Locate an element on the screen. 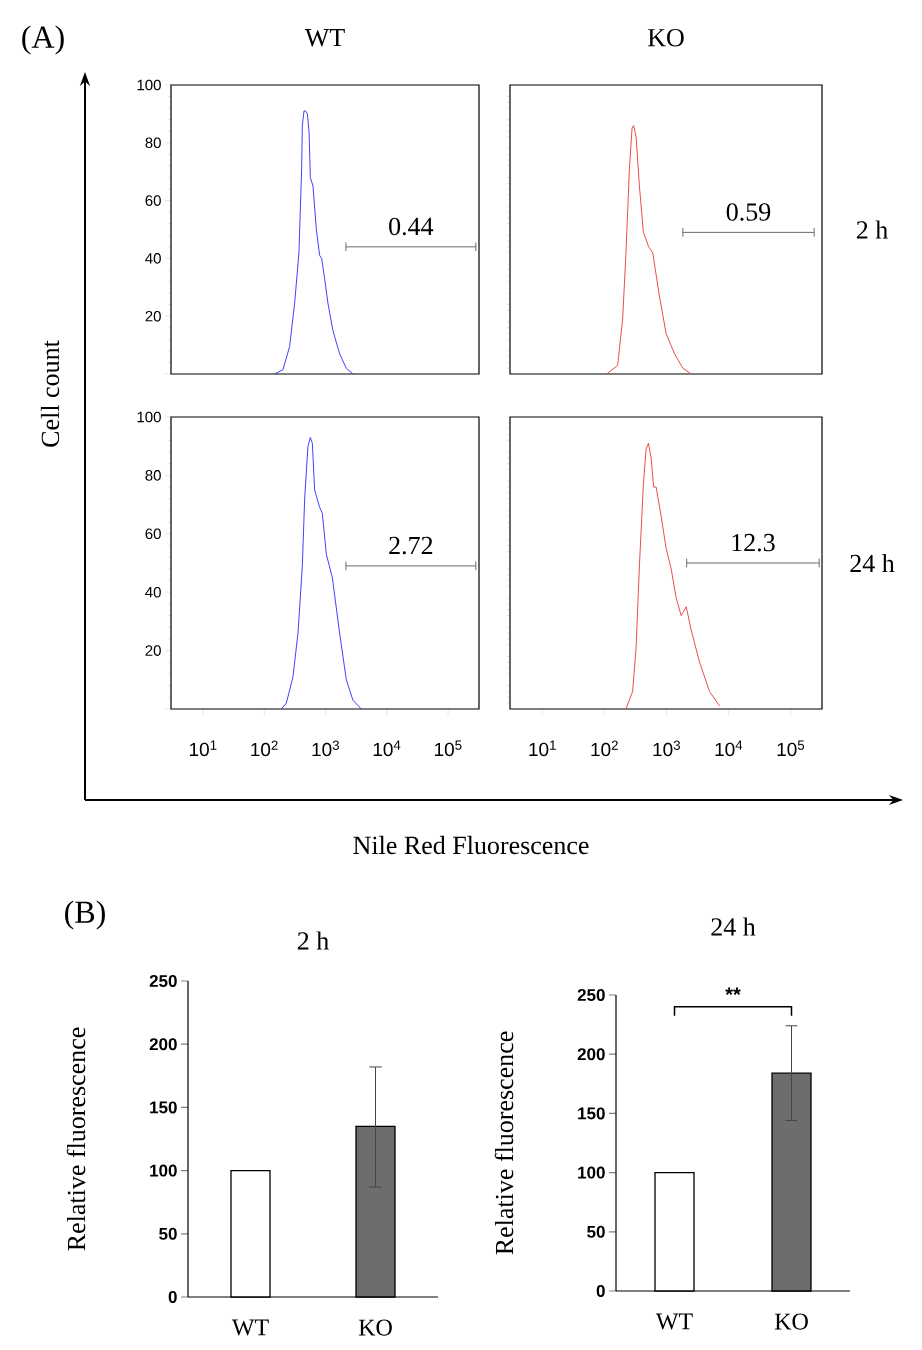  y2-axis-title: 24 h is located at coordinates (872, 563).